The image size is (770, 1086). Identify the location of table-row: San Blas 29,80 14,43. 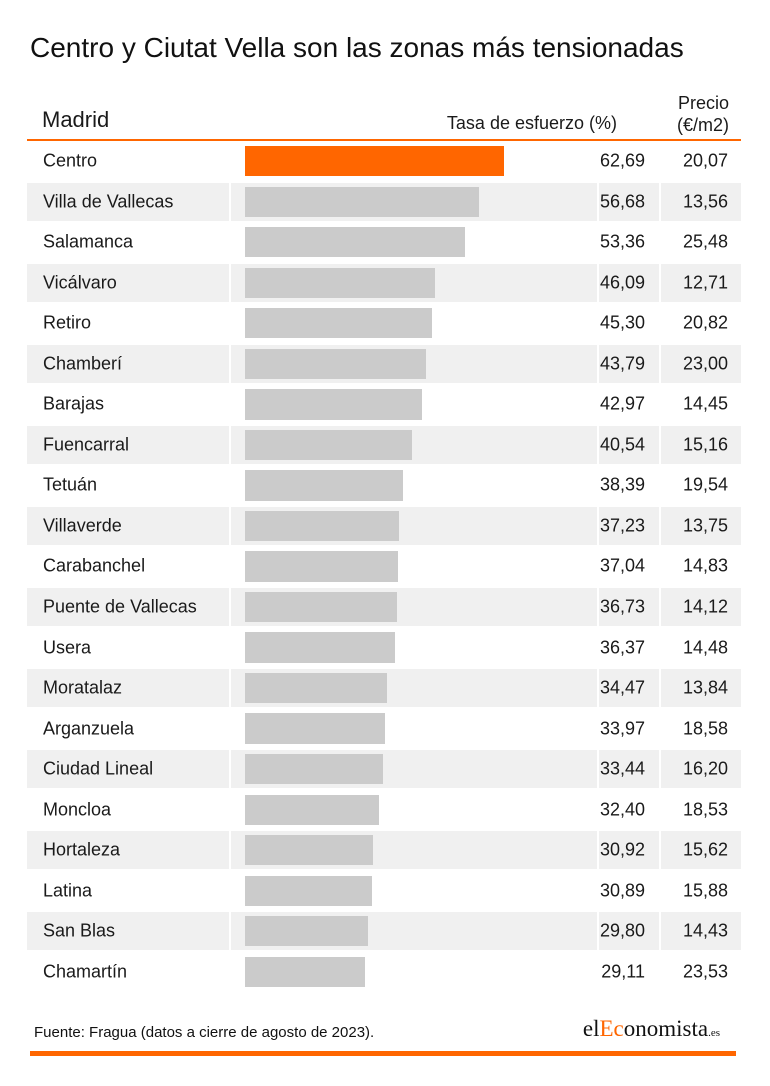
(384, 931).